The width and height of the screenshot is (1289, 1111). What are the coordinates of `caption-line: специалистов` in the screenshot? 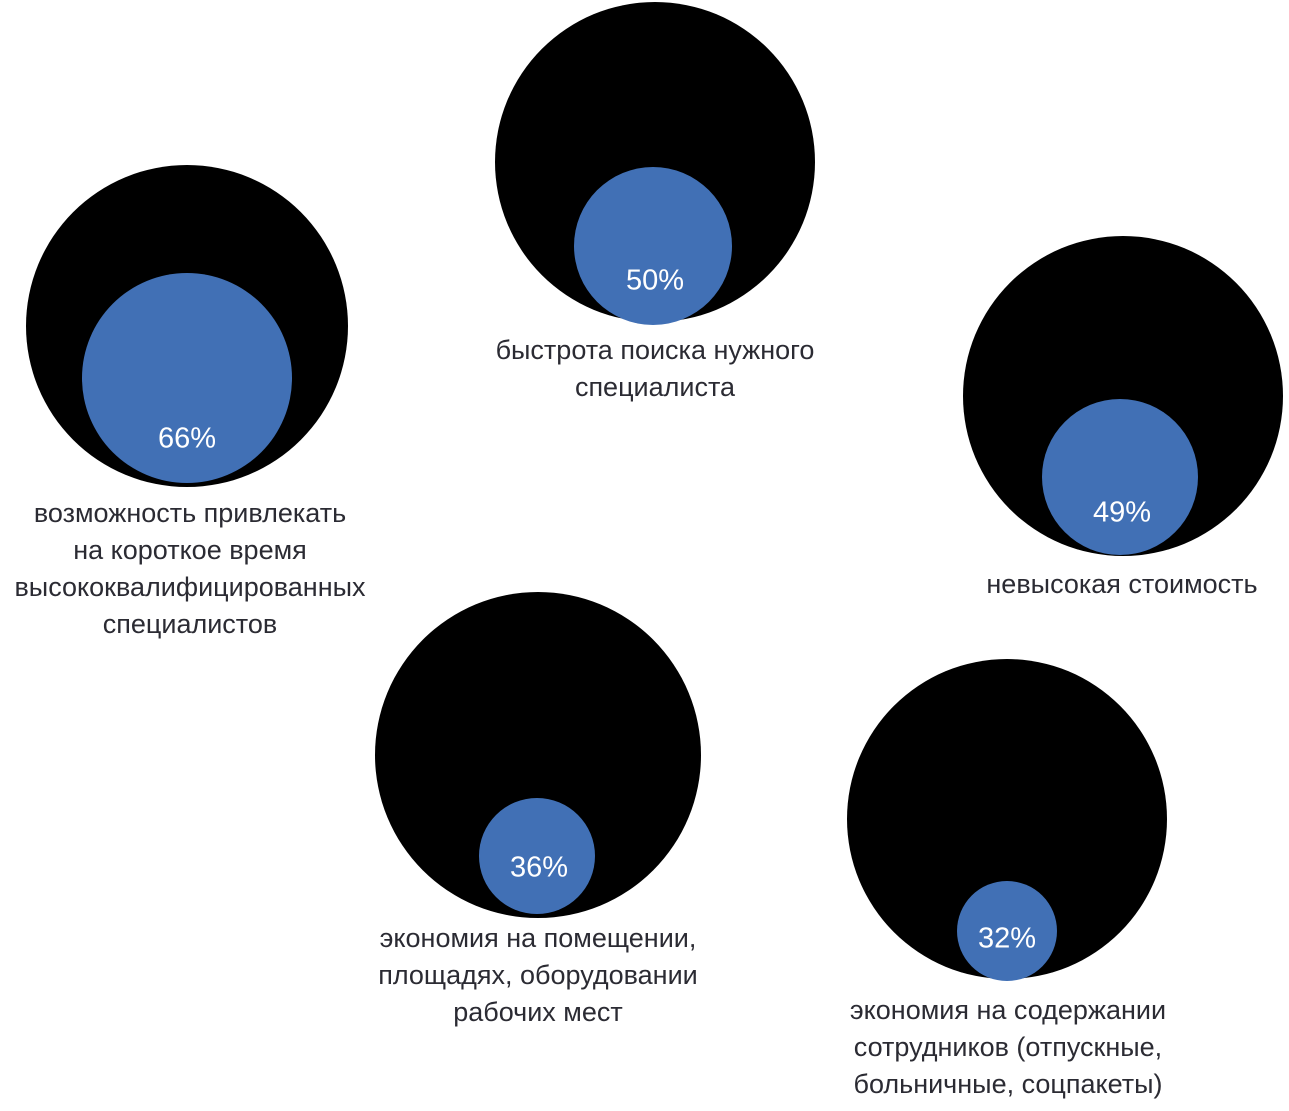 It's located at (190, 624).